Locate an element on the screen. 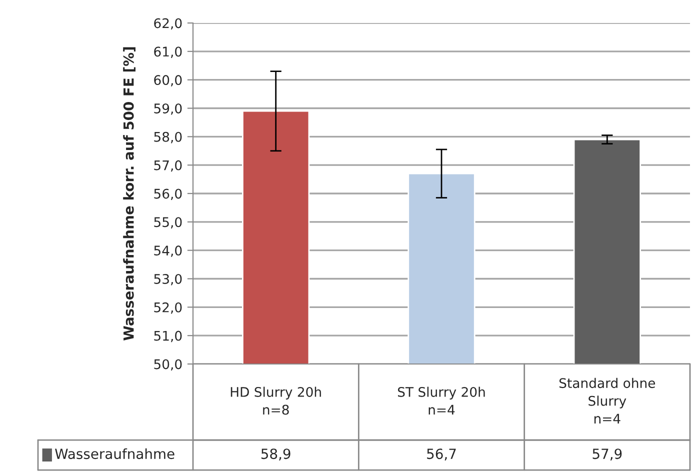 This screenshot has height=476, width=696. y-tick-label: 59,0 is located at coordinates (168, 109).